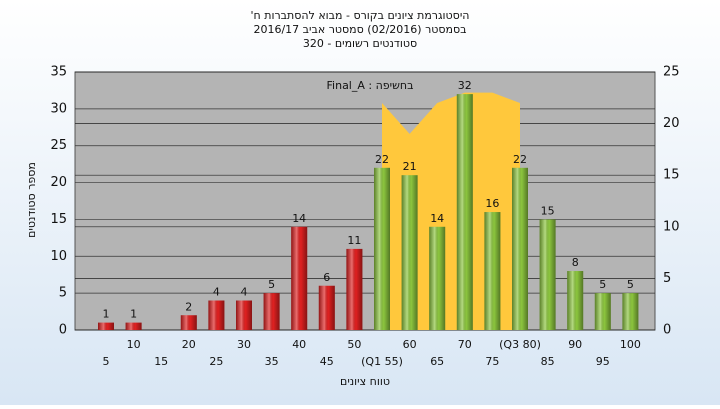  Describe the element at coordinates (354, 344) in the screenshot. I see `x-tick-label: 50` at that location.